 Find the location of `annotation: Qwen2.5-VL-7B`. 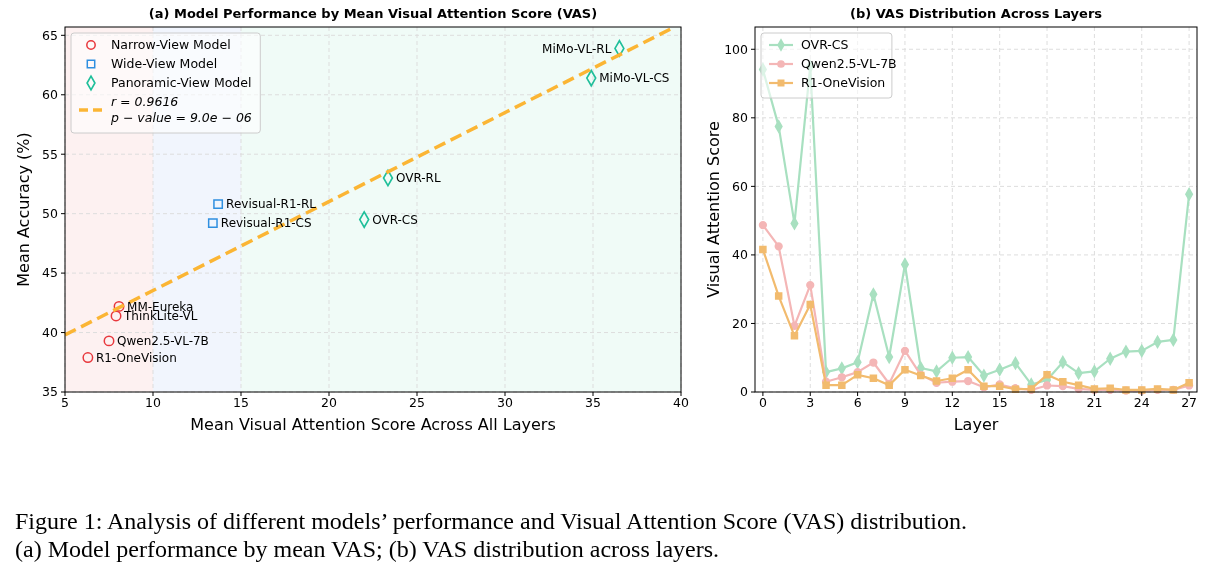

annotation: Qwen2.5-VL-7B is located at coordinates (163, 341).